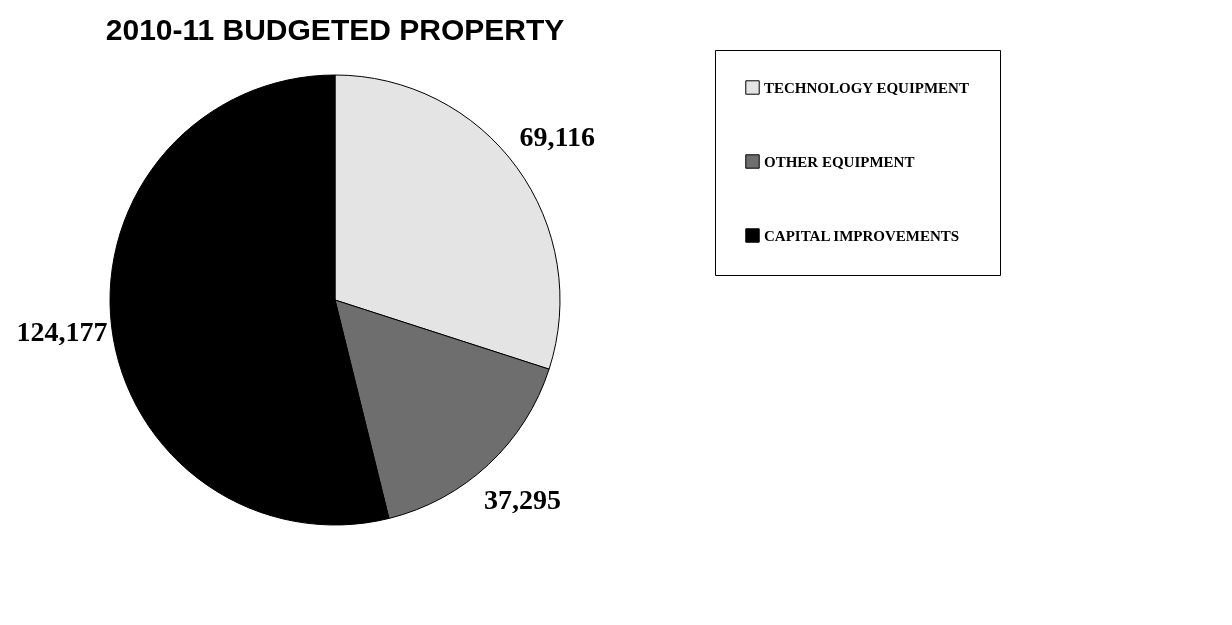  Describe the element at coordinates (335, 29) in the screenshot. I see `chart-title: 2010-11 BUDGETED PROPERTY` at that location.